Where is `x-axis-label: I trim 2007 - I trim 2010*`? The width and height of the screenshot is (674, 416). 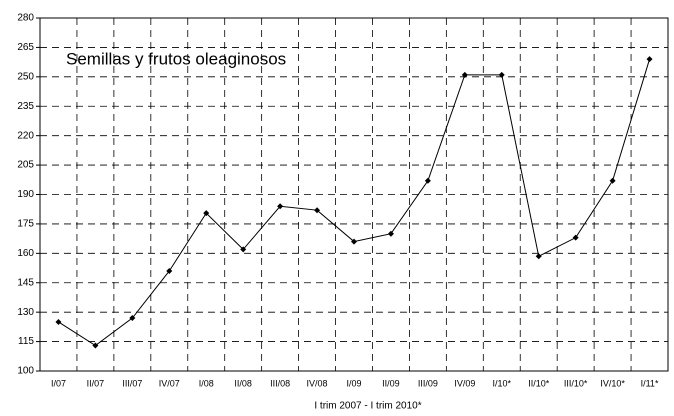
x-axis-label: I trim 2007 - I trim 2010* is located at coordinates (367, 406).